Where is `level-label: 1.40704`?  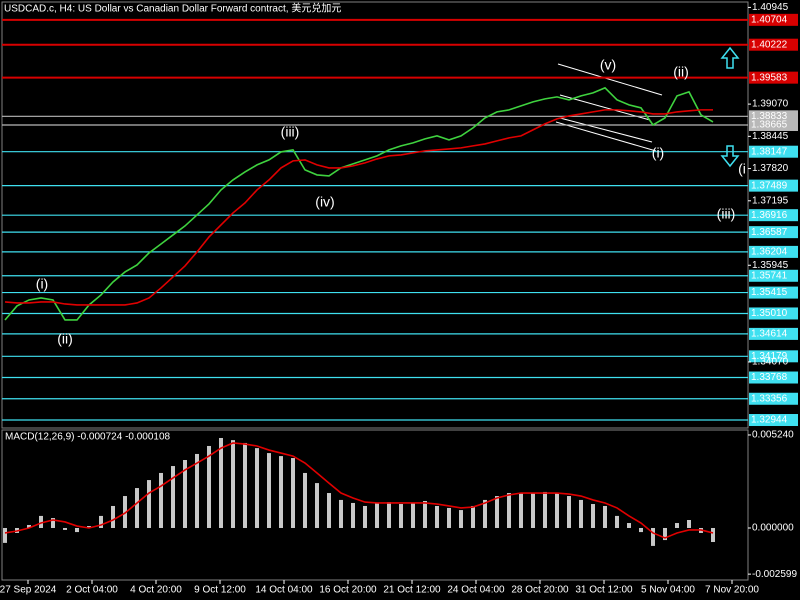
level-label: 1.40704 is located at coordinates (769, 19).